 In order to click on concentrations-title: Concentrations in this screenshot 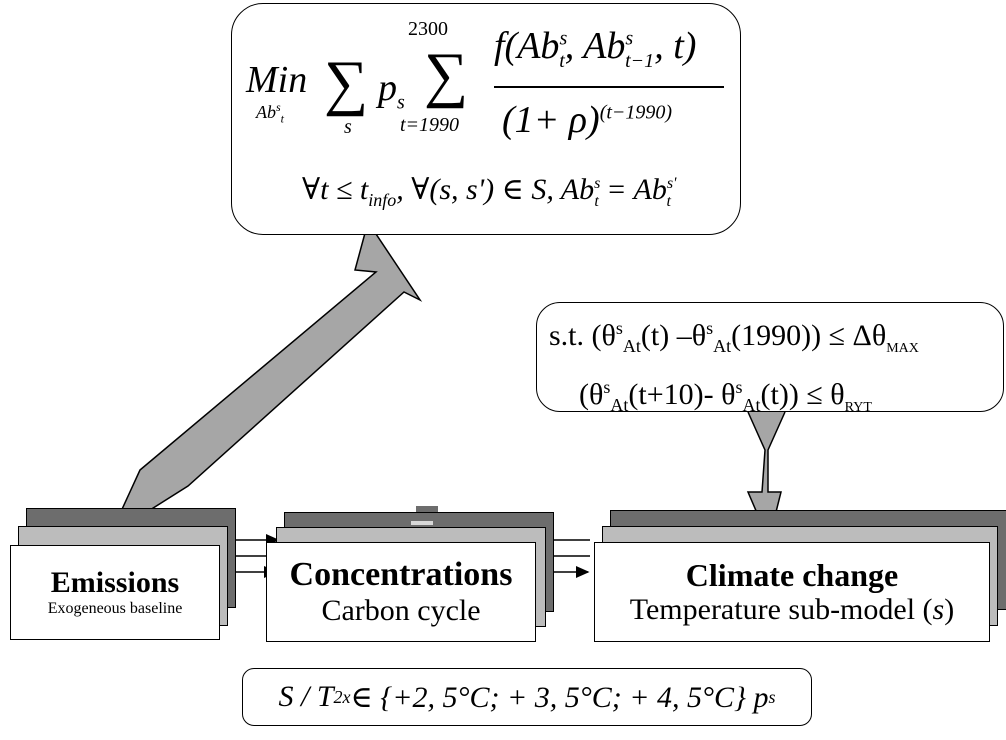, I will do `click(401, 574)`.